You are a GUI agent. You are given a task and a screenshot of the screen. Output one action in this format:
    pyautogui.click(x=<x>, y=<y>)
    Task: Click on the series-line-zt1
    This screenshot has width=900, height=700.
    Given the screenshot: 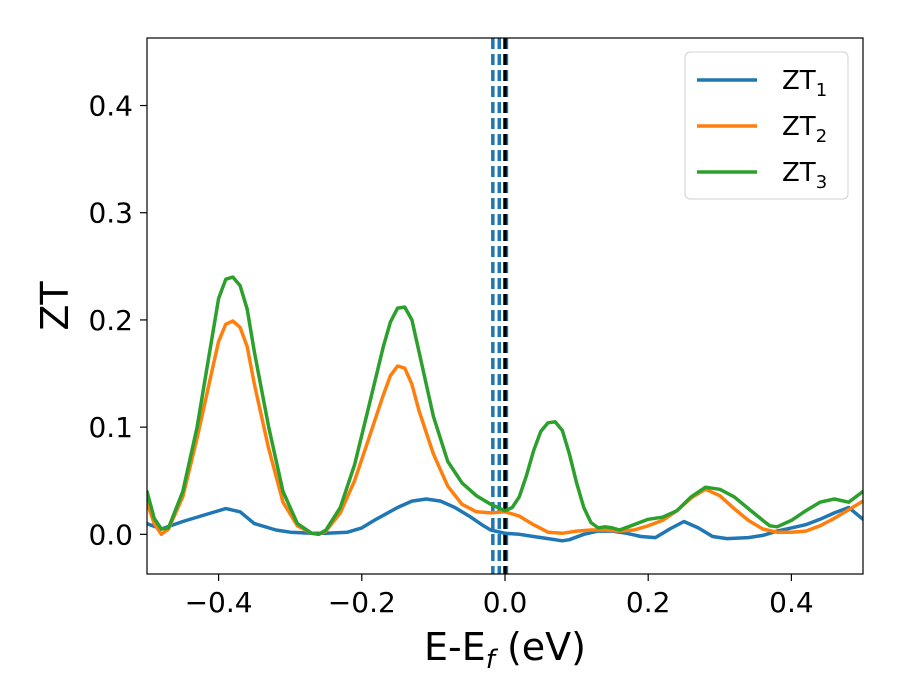 What is the action you would take?
    pyautogui.click(x=505, y=520)
    